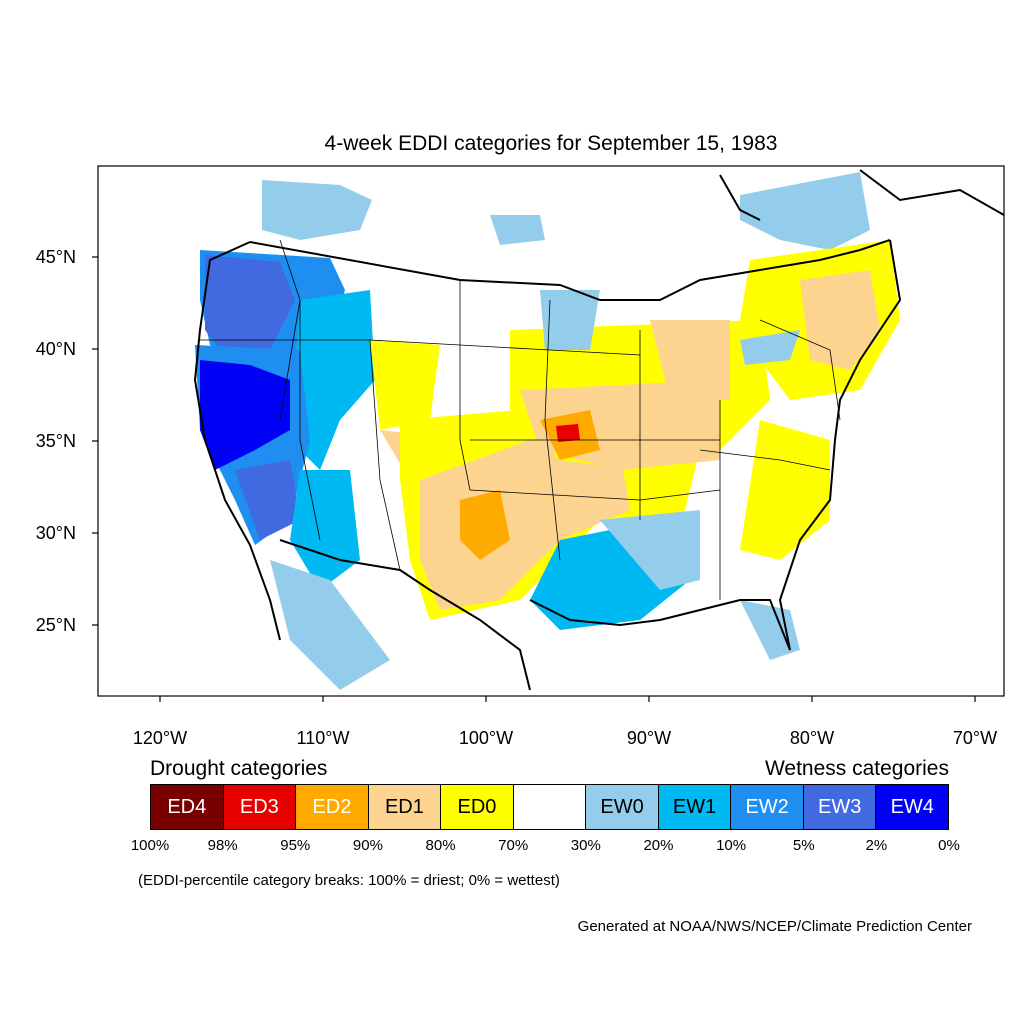 The height and width of the screenshot is (1024, 1024). I want to click on region-great-basin-ew1, so click(332, 380).